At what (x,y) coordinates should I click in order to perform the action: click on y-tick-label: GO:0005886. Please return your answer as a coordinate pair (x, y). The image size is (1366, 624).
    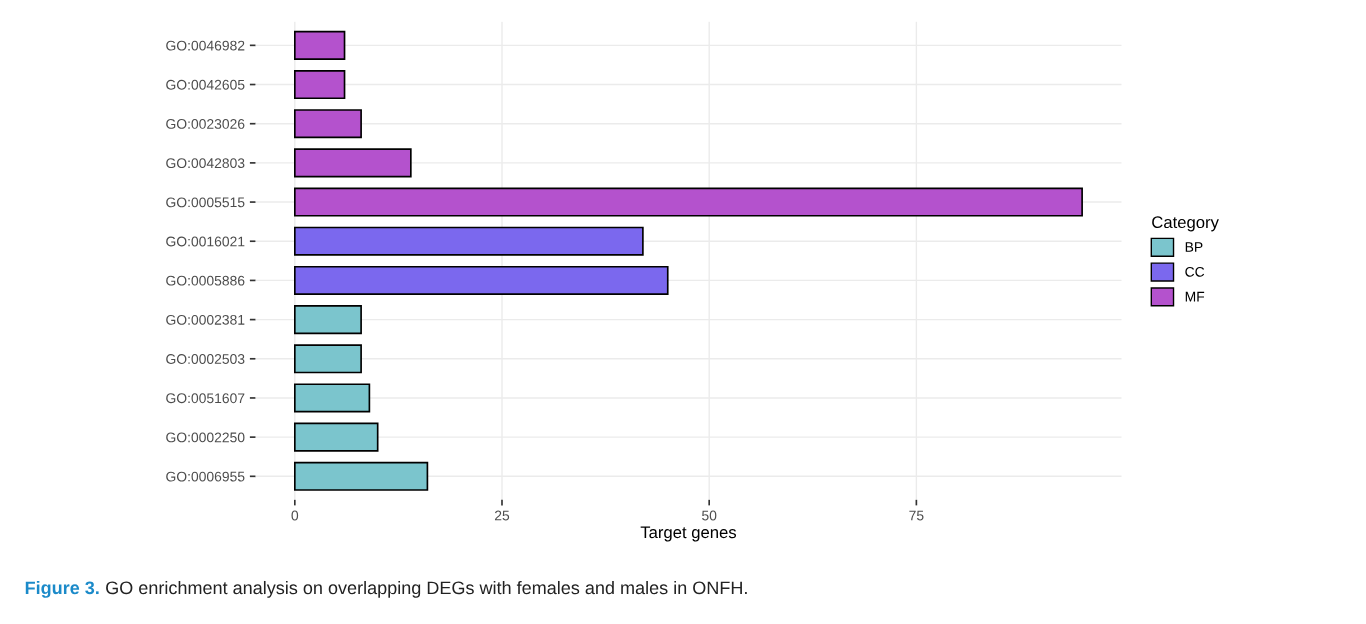
    Looking at the image, I should click on (205, 280).